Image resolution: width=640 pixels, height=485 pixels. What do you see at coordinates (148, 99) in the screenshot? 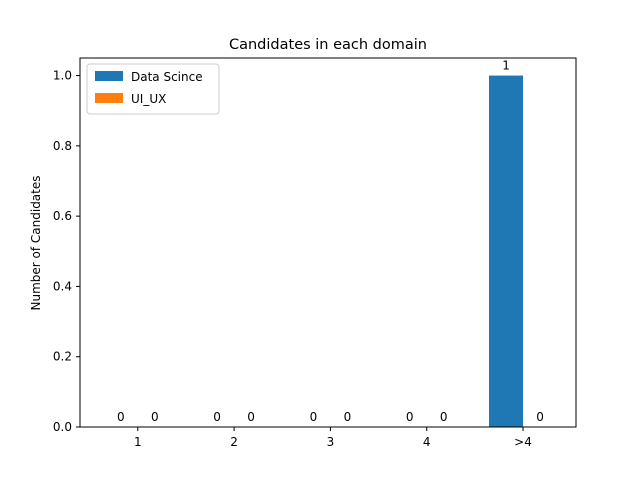
I see `legend-label: UI_UX` at bounding box center [148, 99].